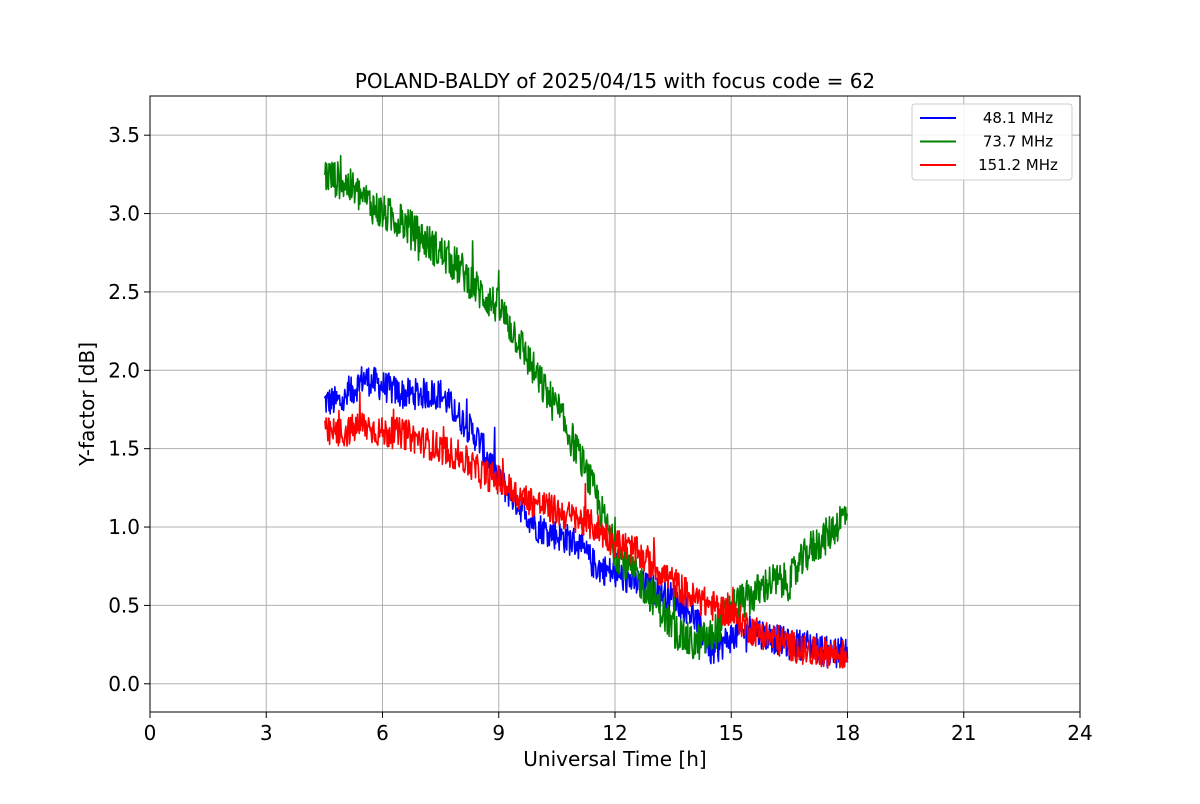  I want to click on legend-label: 73.7 MHz, so click(1018, 142).